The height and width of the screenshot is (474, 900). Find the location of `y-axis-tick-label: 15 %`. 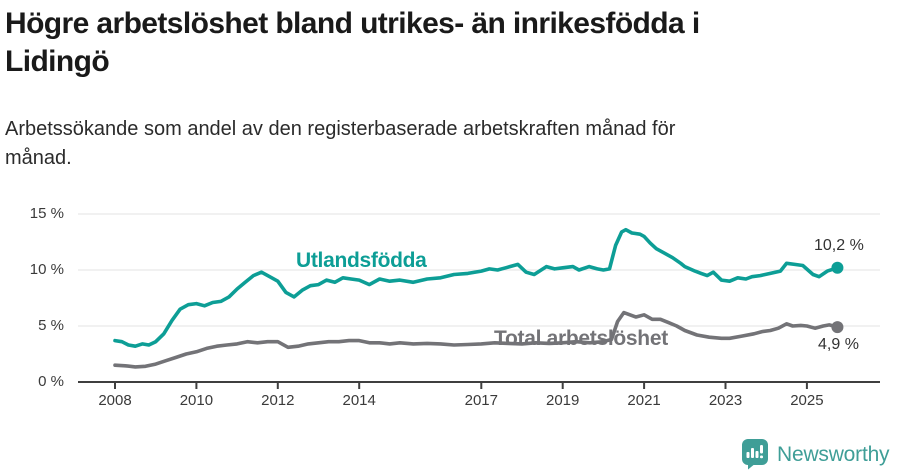

y-axis-tick-label: 15 % is located at coordinates (46, 213).